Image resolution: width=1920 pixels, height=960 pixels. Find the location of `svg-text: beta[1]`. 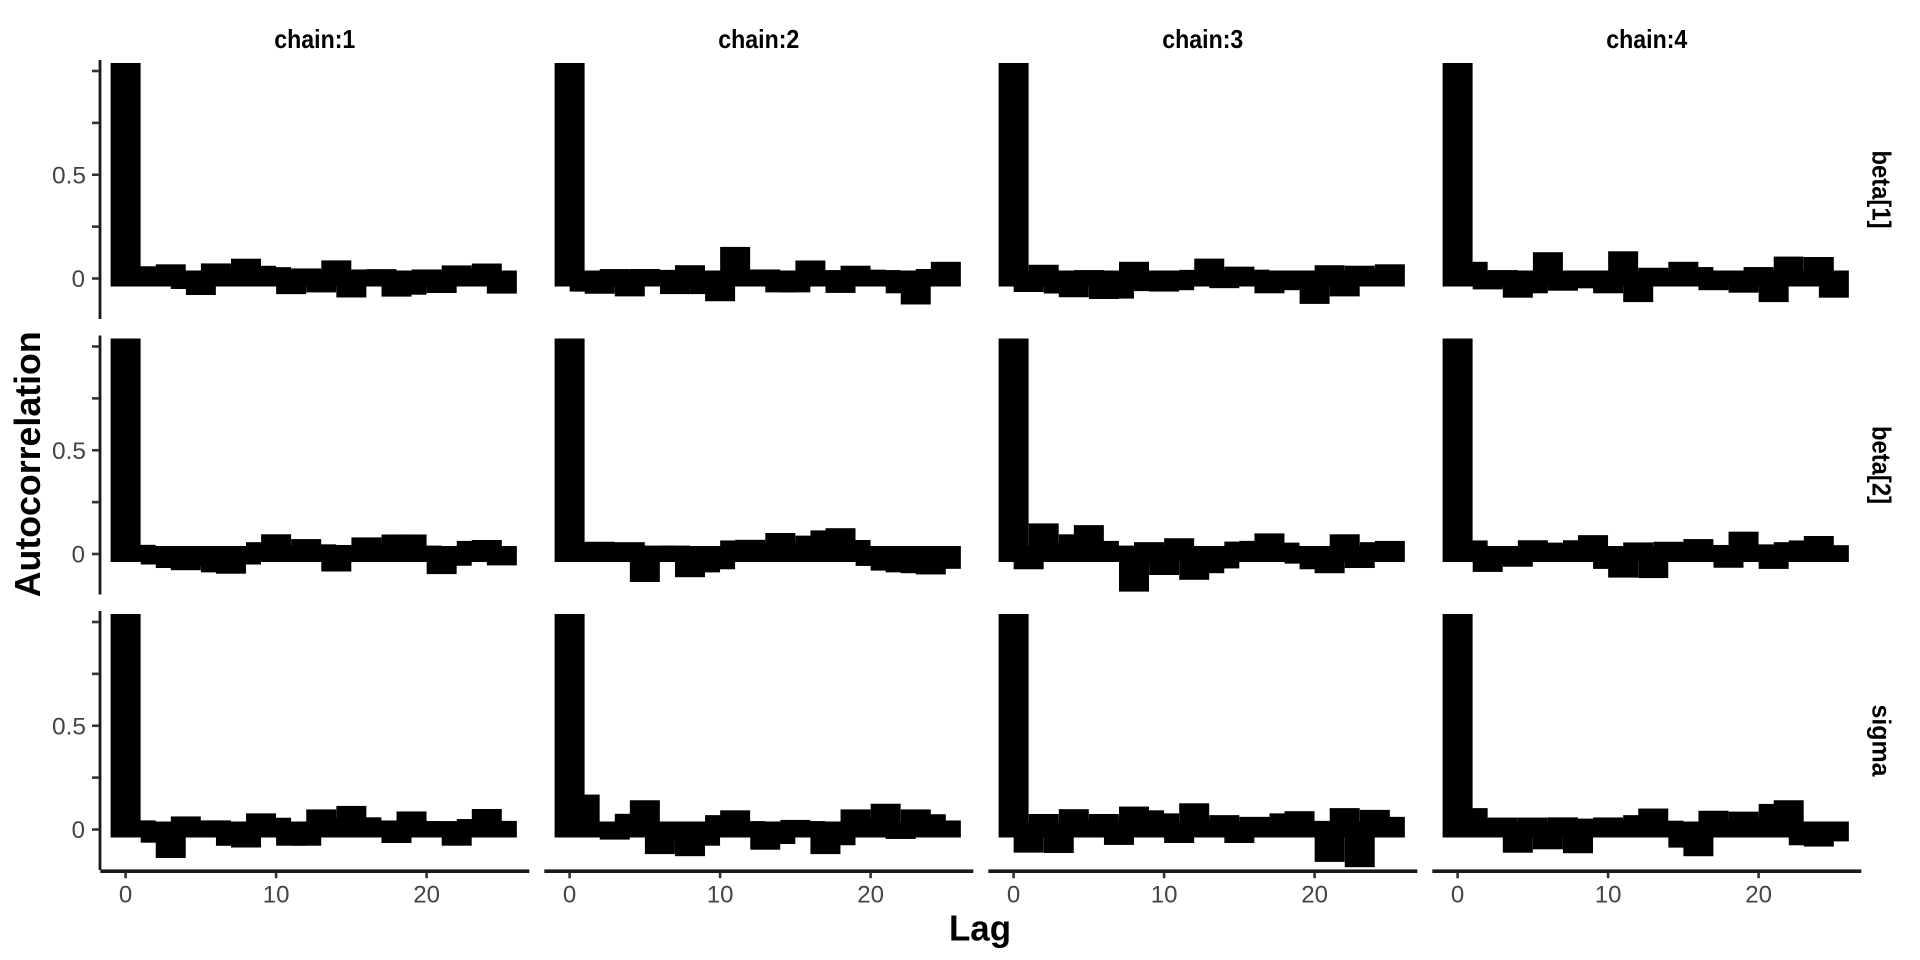

svg-text: beta[1] is located at coordinates (1882, 190).